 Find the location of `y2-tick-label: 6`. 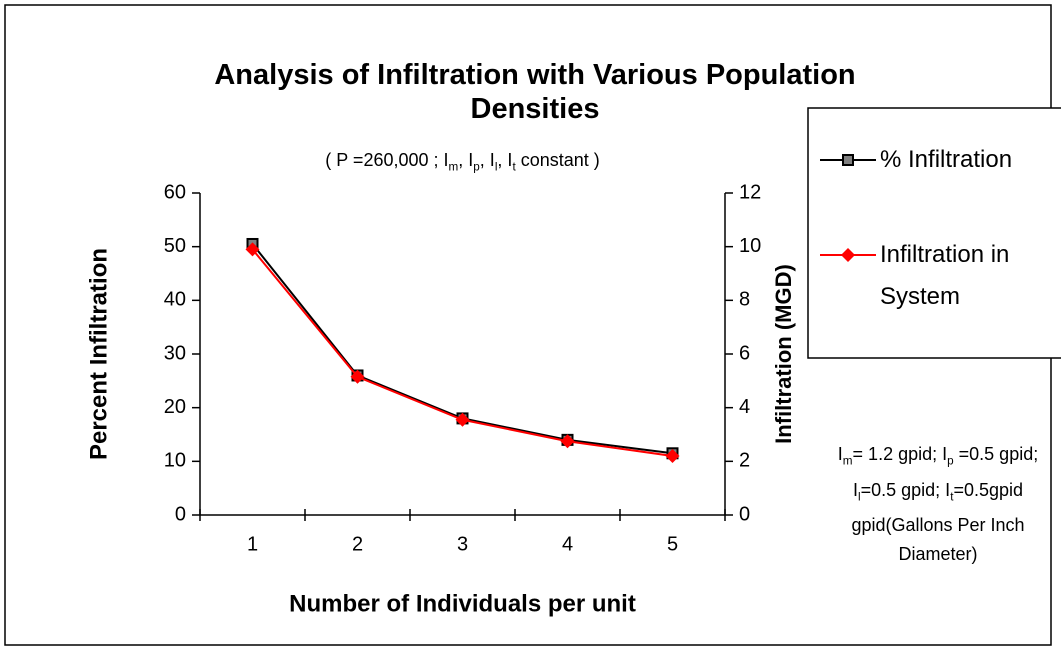

y2-tick-label: 6 is located at coordinates (744, 353).